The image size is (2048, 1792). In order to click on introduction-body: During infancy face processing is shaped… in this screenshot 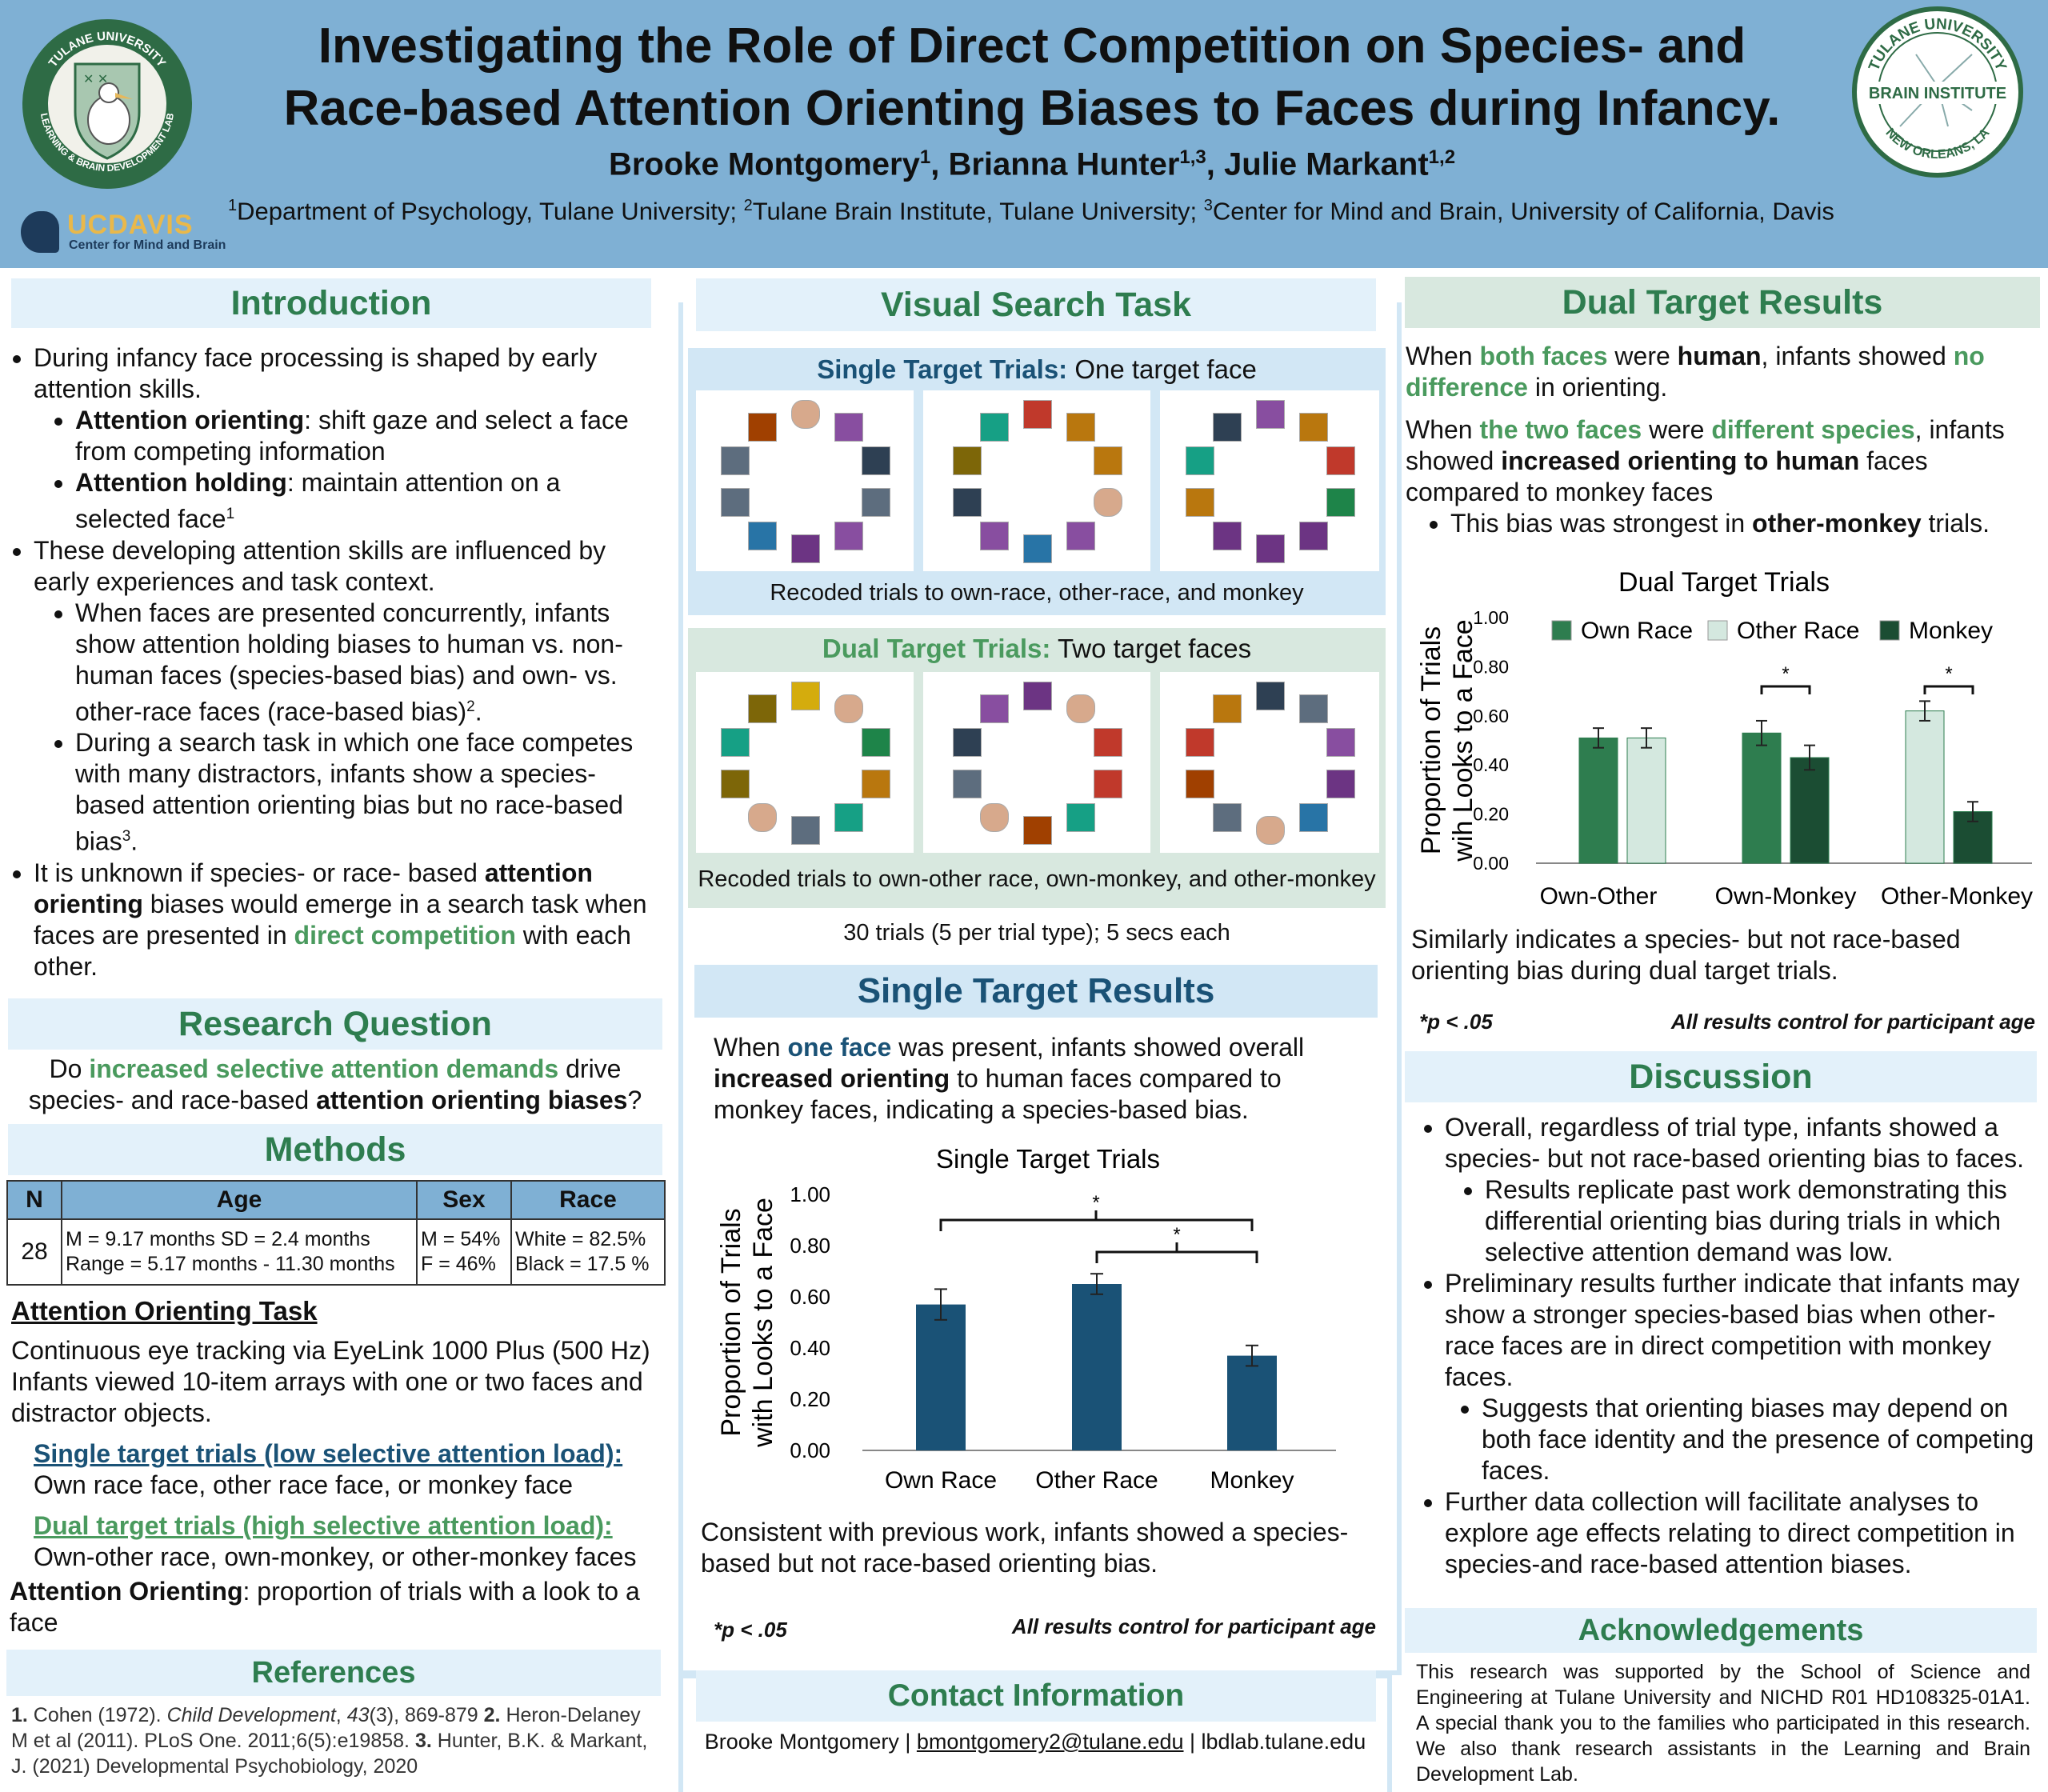, I will do `click(334, 662)`.